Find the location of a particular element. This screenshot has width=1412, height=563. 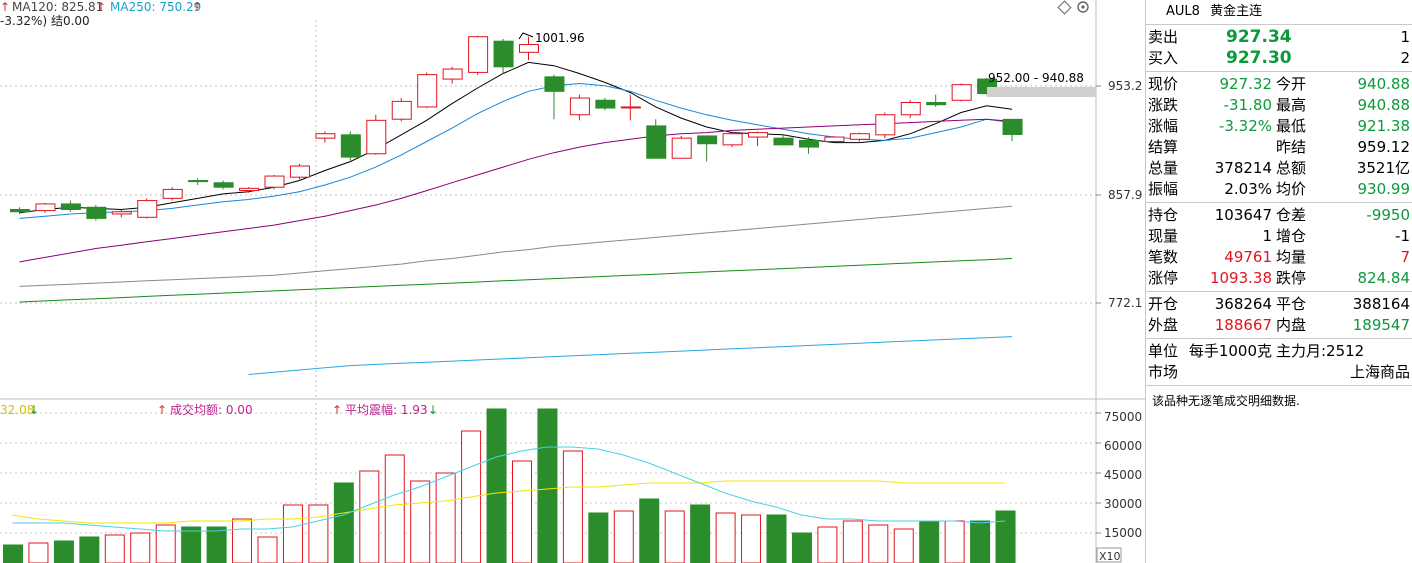

quote-label: 外盘 is located at coordinates (1163, 325).